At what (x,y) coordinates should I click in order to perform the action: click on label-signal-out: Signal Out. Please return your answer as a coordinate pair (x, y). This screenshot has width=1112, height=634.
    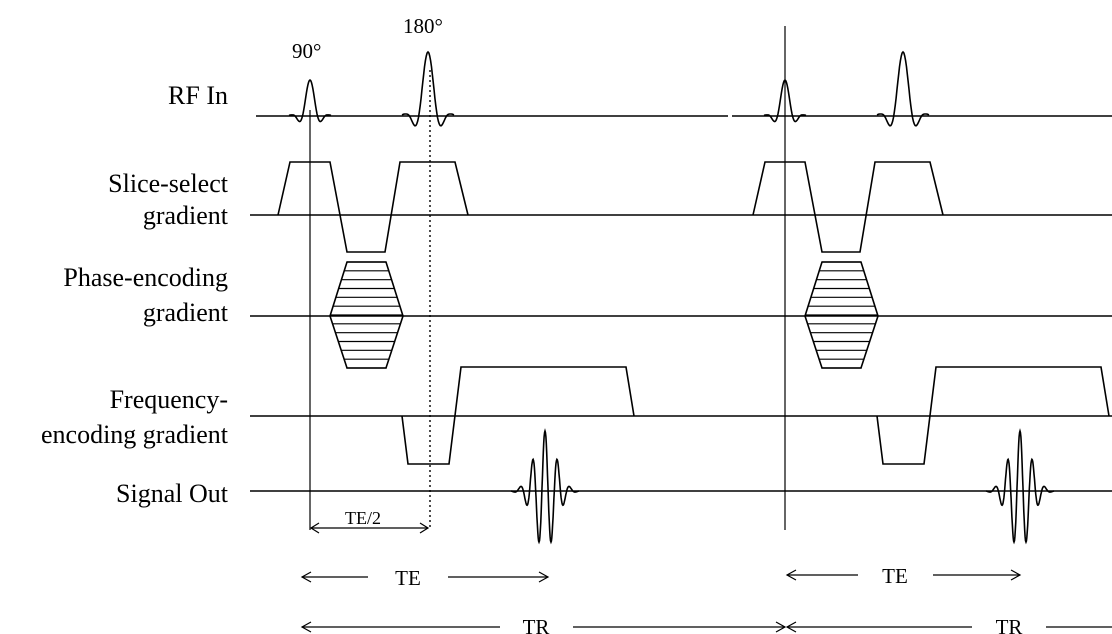
    Looking at the image, I should click on (172, 493).